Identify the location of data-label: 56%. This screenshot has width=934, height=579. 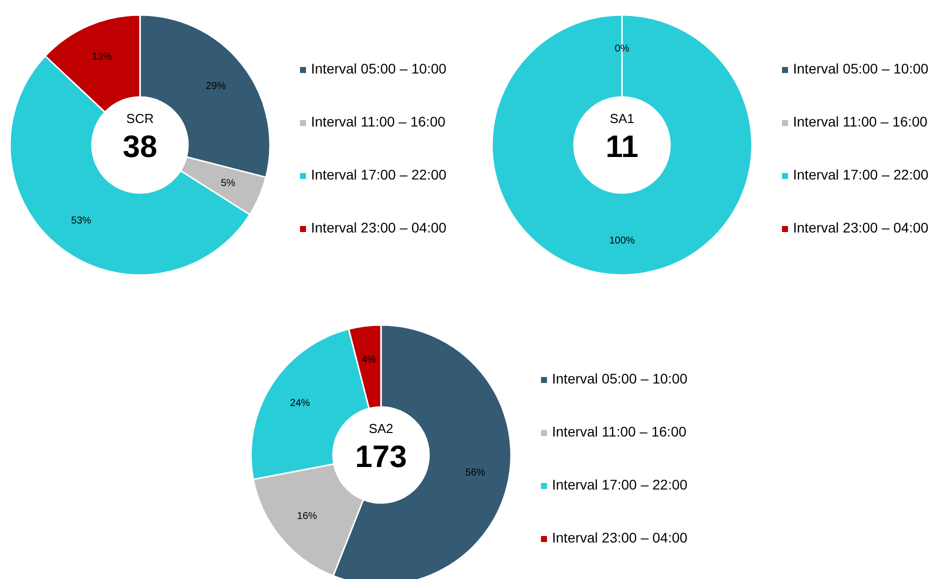
(475, 473).